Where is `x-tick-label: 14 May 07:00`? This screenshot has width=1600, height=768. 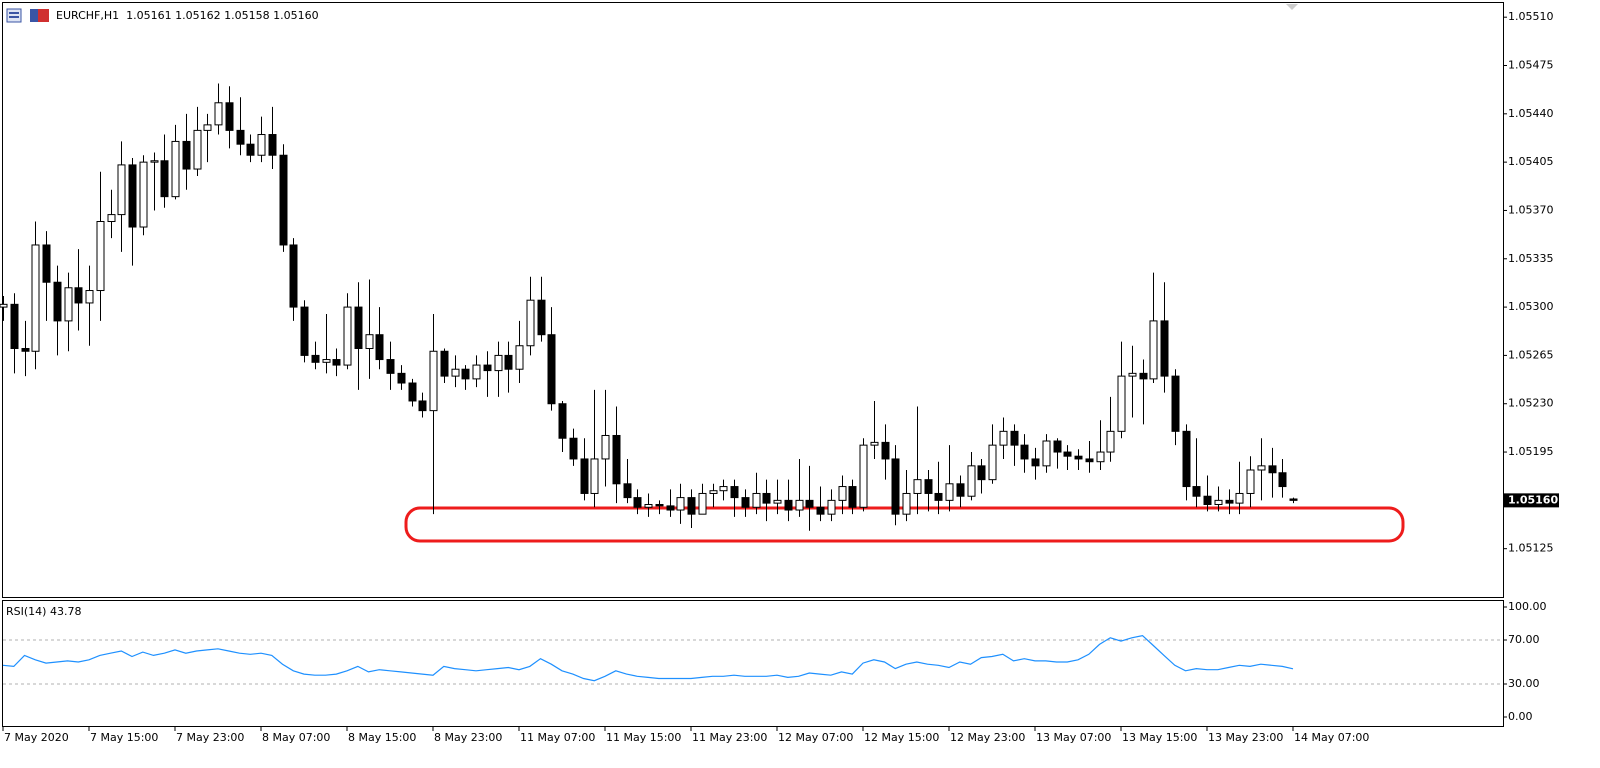
x-tick-label: 14 May 07:00 is located at coordinates (1331, 737).